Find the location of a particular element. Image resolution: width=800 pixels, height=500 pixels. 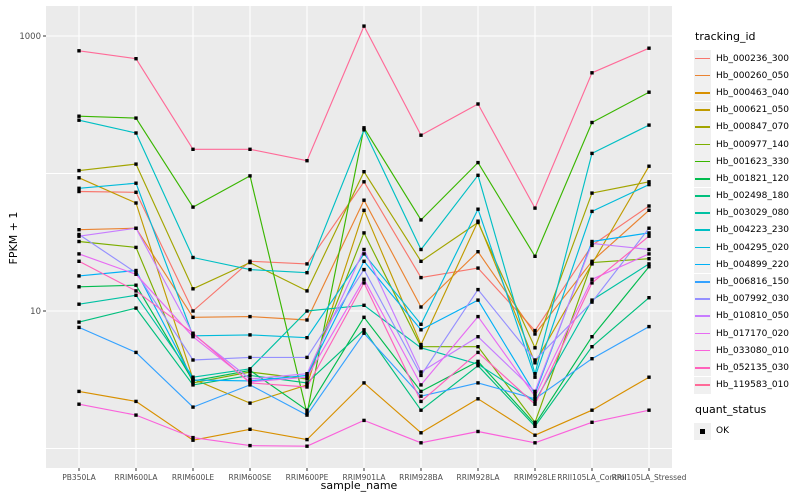

legend-title-quant-status: quant_status is located at coordinates (731, 409).